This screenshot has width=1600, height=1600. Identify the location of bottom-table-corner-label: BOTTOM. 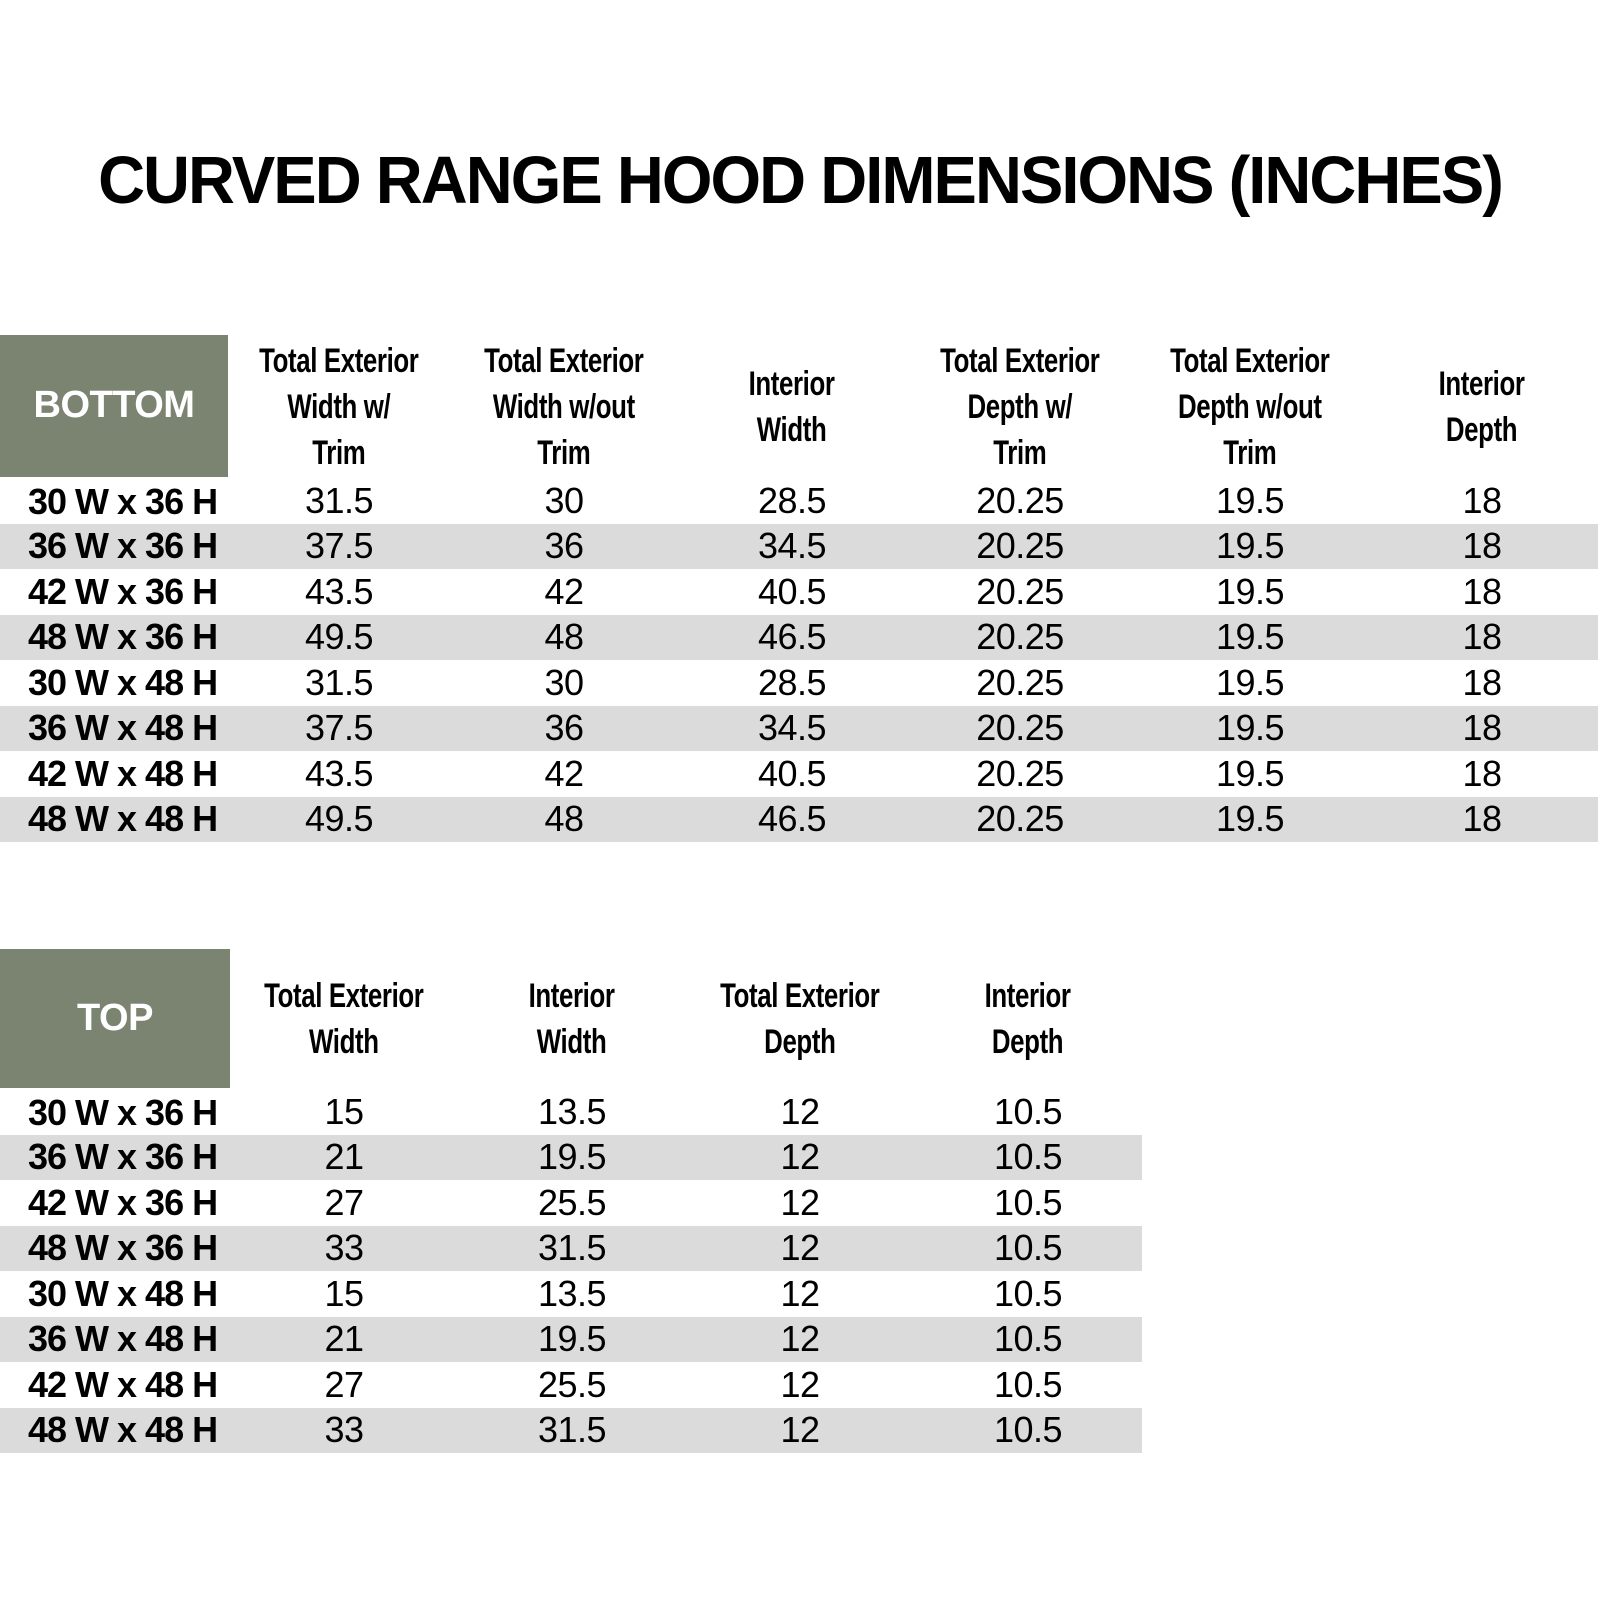
(114, 407).